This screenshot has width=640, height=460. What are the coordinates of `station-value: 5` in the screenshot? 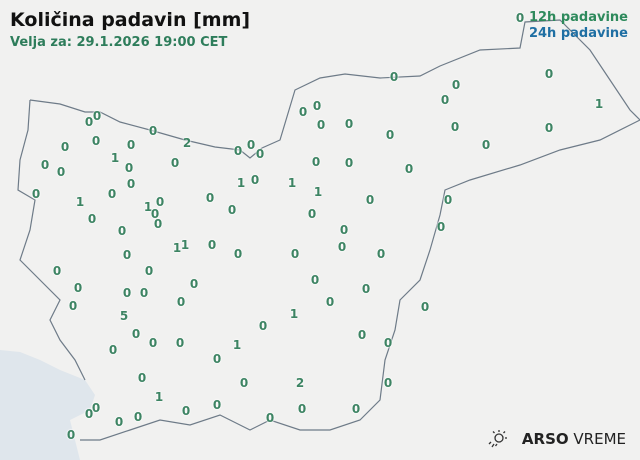 It's located at (124, 316).